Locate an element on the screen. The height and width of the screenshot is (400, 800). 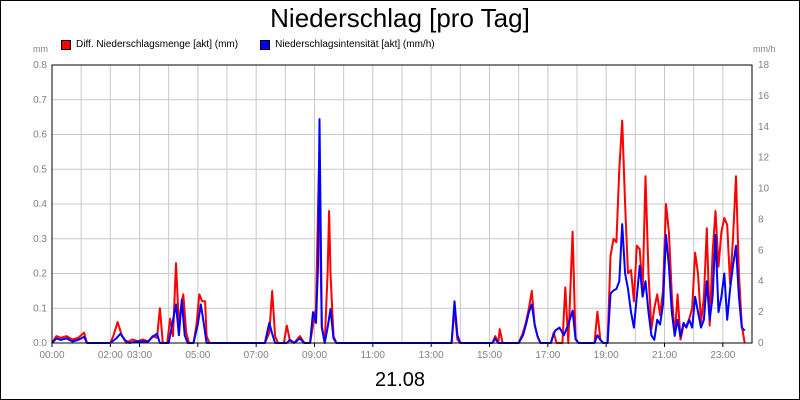
y-left-tick-label: 0.8 is located at coordinates (40, 65).